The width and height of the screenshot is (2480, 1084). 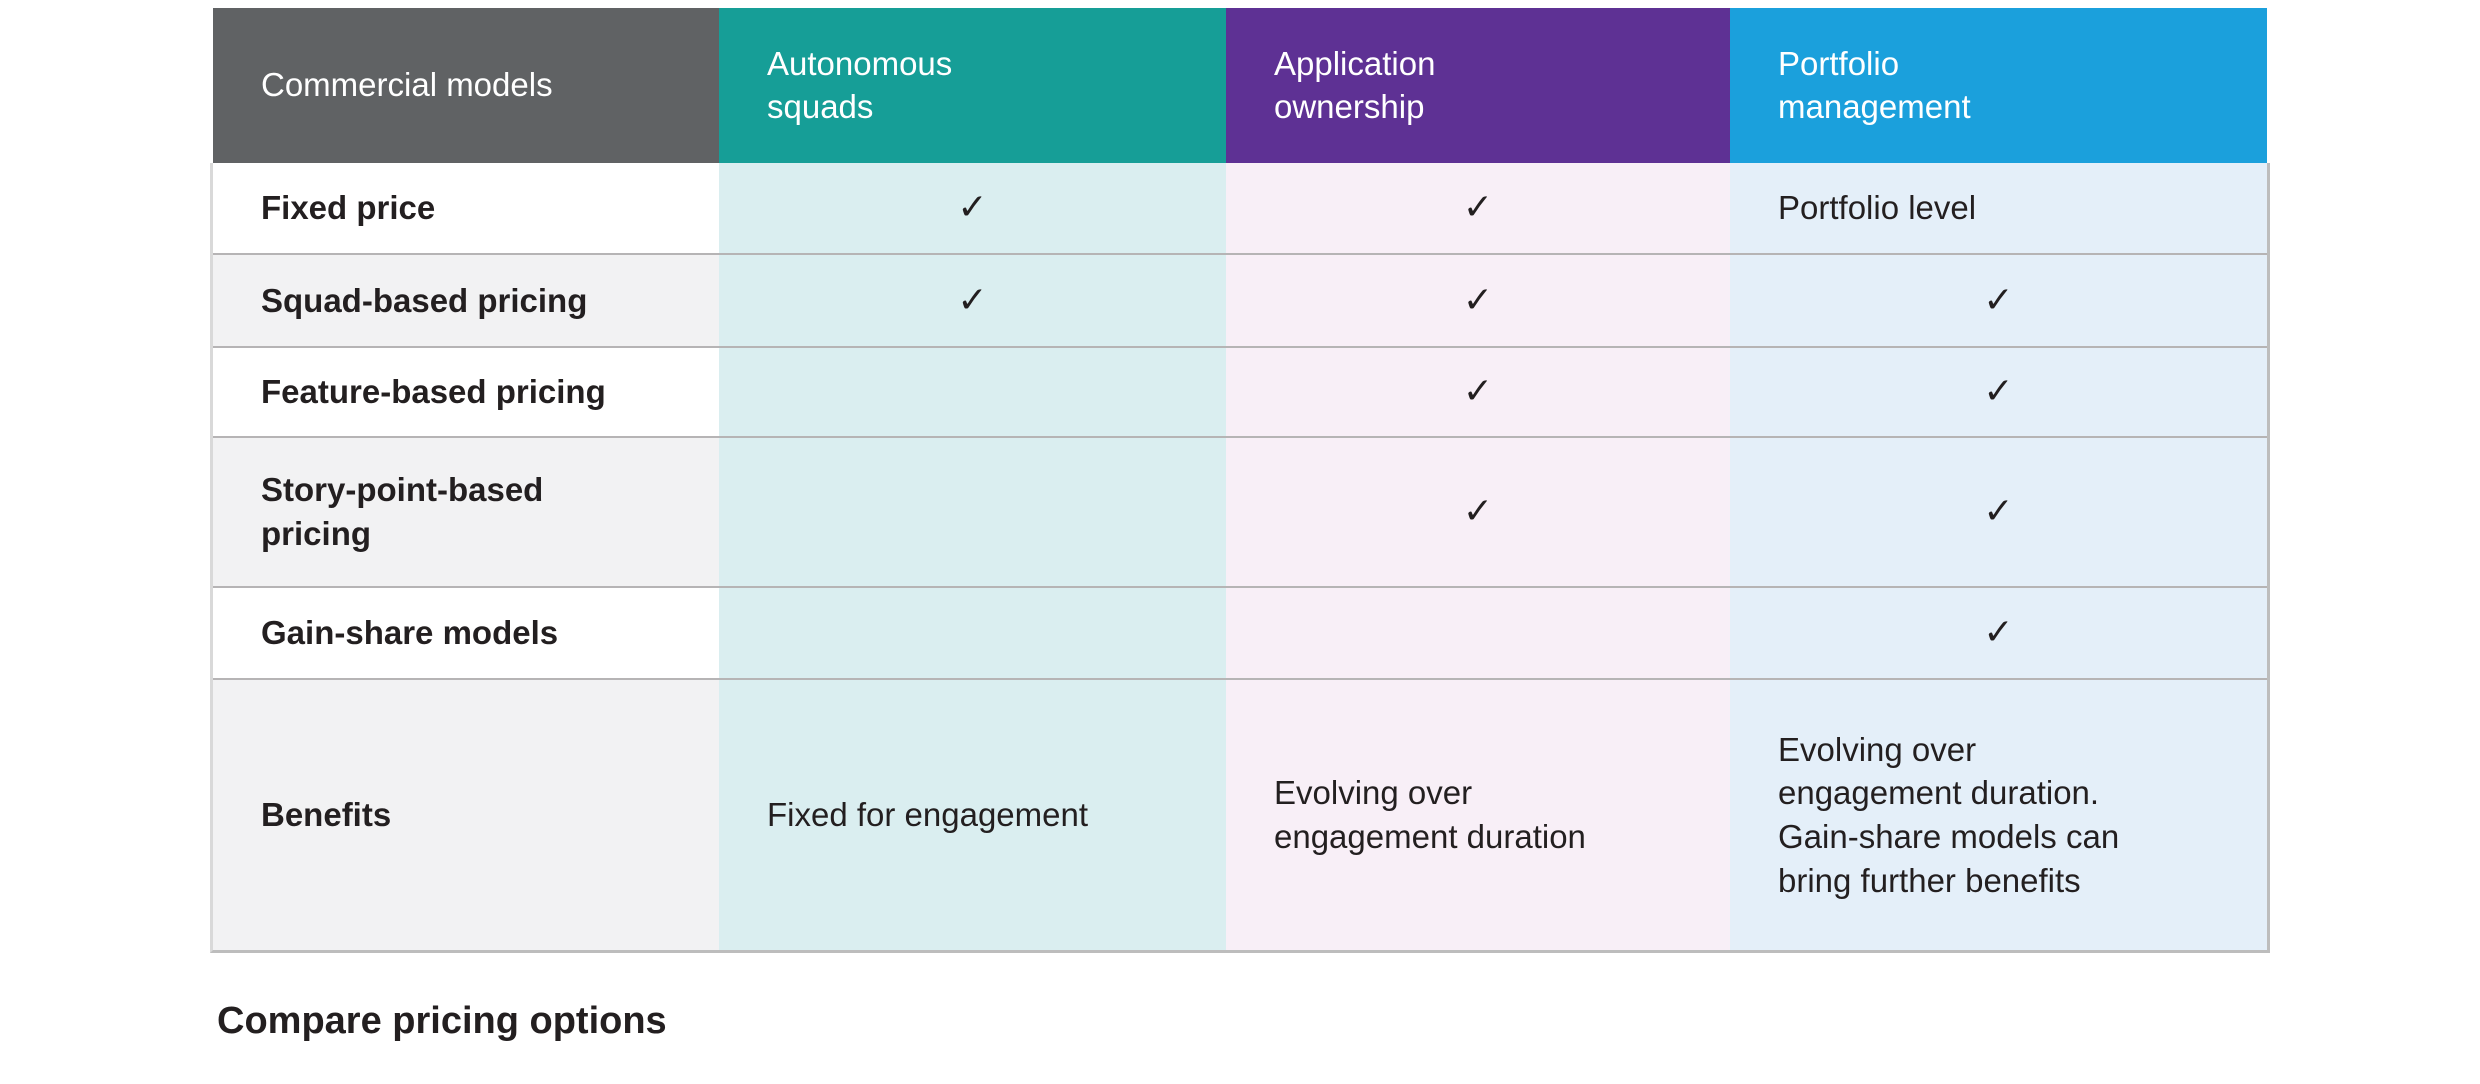 I want to click on row-label-fixed-price: Fixed price, so click(x=466, y=208).